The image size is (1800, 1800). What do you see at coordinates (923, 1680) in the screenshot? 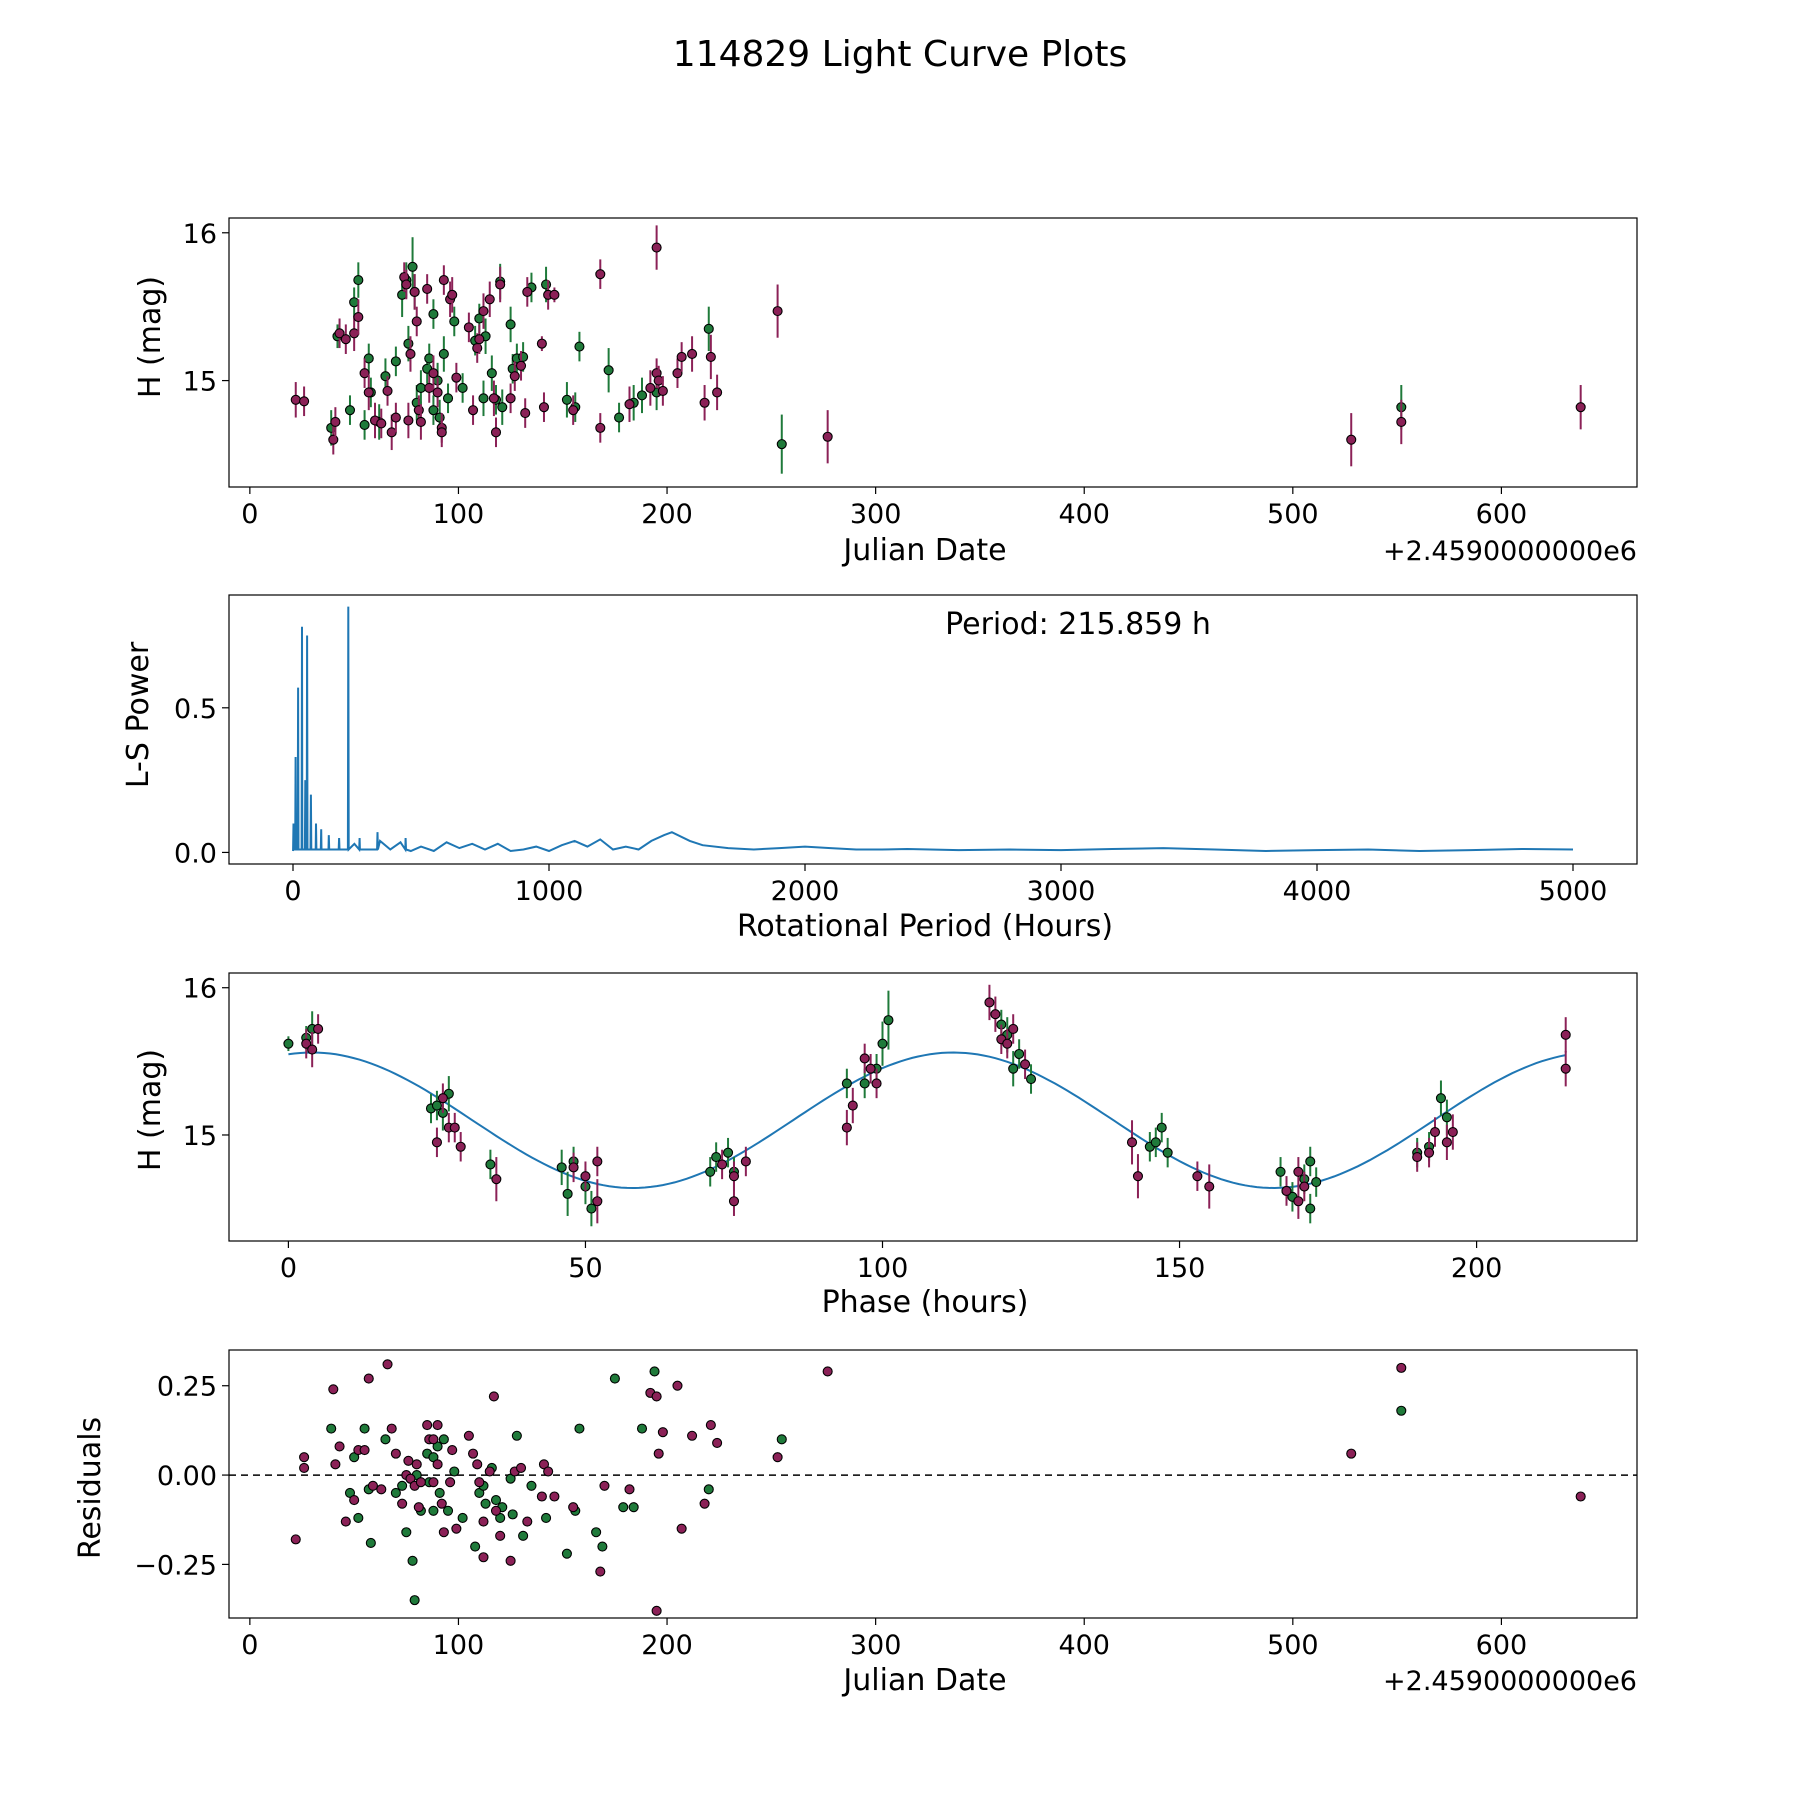
I see `residuals-x-axis-label: Julian Date` at bounding box center [923, 1680].